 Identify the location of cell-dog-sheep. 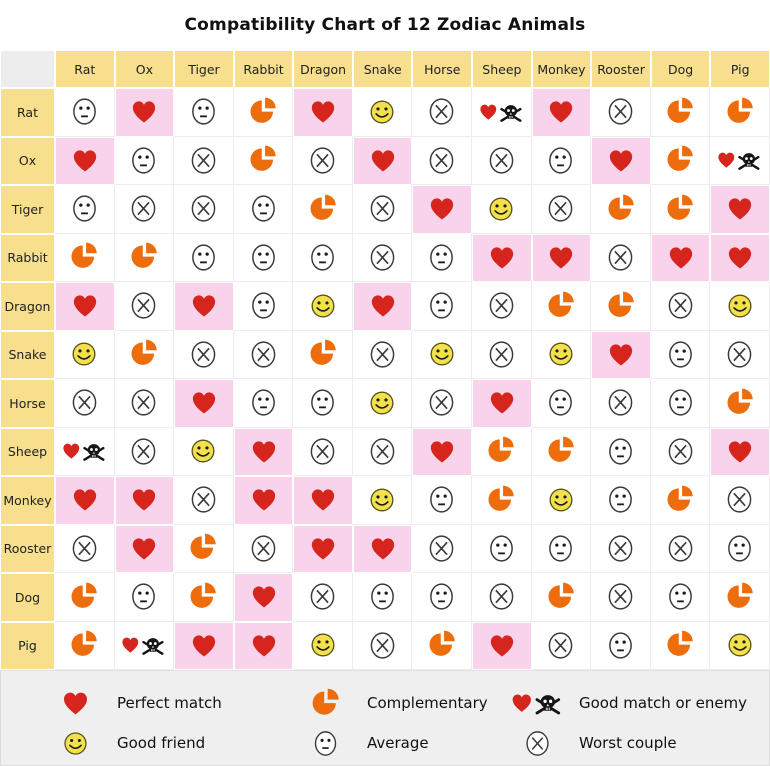
(502, 597).